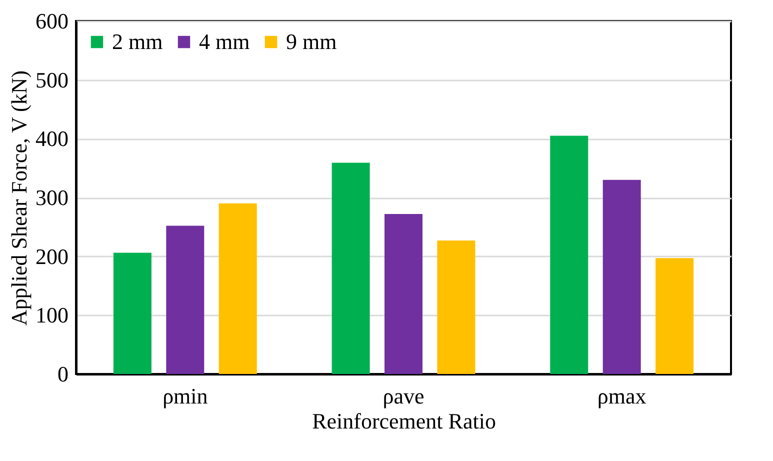 Image resolution: width=773 pixels, height=461 pixels. What do you see at coordinates (311, 41) in the screenshot?
I see `legend-label: 9 mm` at bounding box center [311, 41].